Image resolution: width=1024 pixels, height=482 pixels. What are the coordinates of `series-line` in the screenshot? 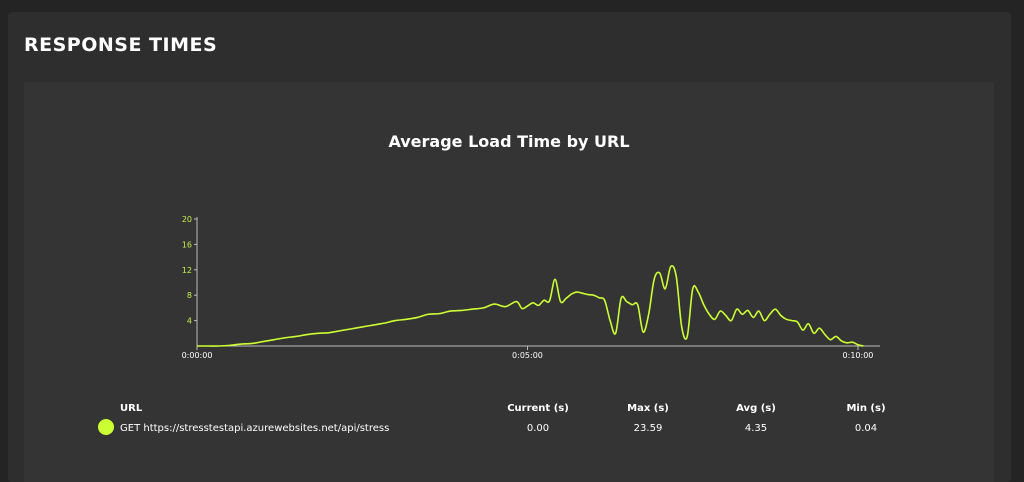 It's located at (530, 306).